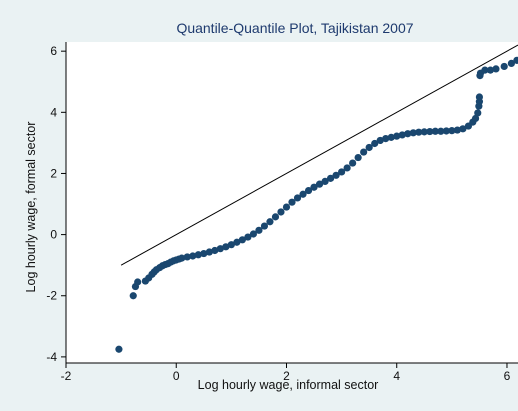  I want to click on y-tick-label: 2, so click(53, 173).